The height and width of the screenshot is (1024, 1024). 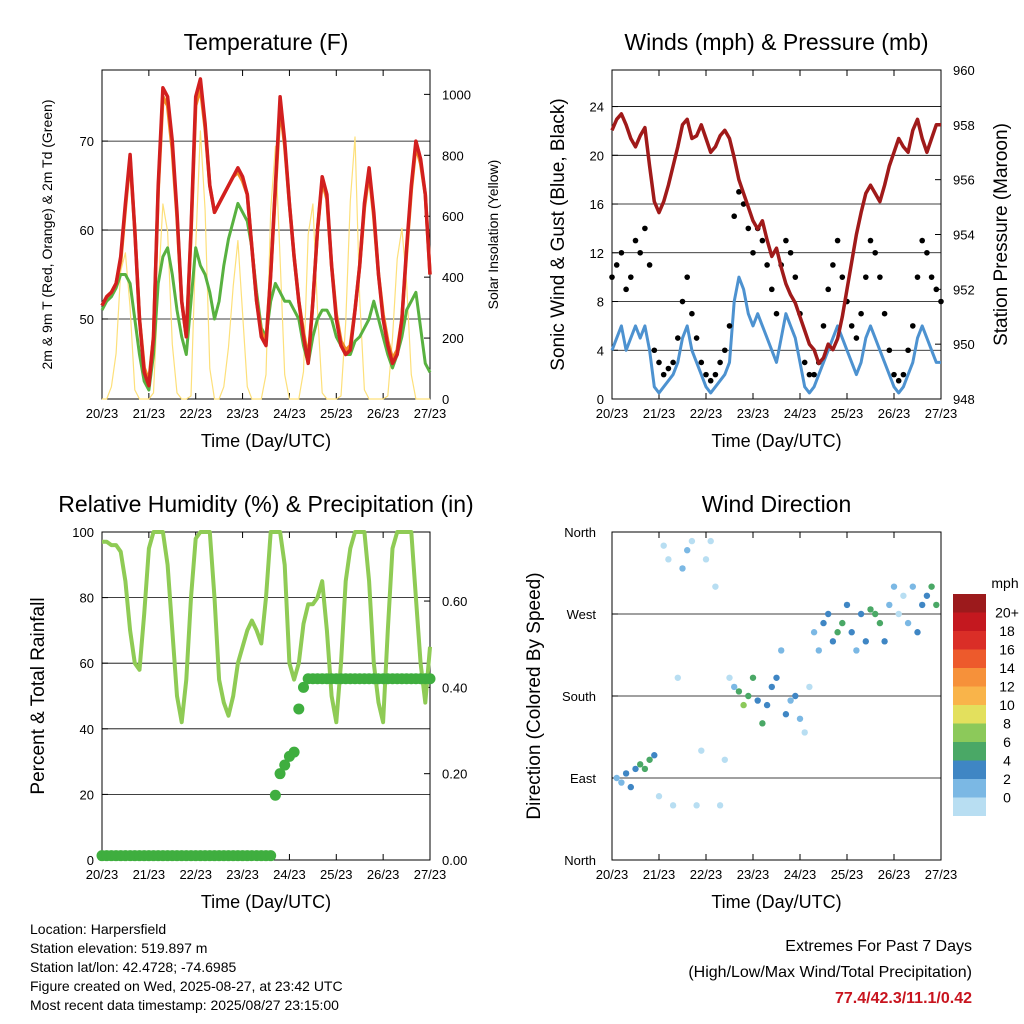 I want to click on y-axis-label: 2m & 9m T (Red, Orange) & 2m Td (Green), so click(x=47, y=235).